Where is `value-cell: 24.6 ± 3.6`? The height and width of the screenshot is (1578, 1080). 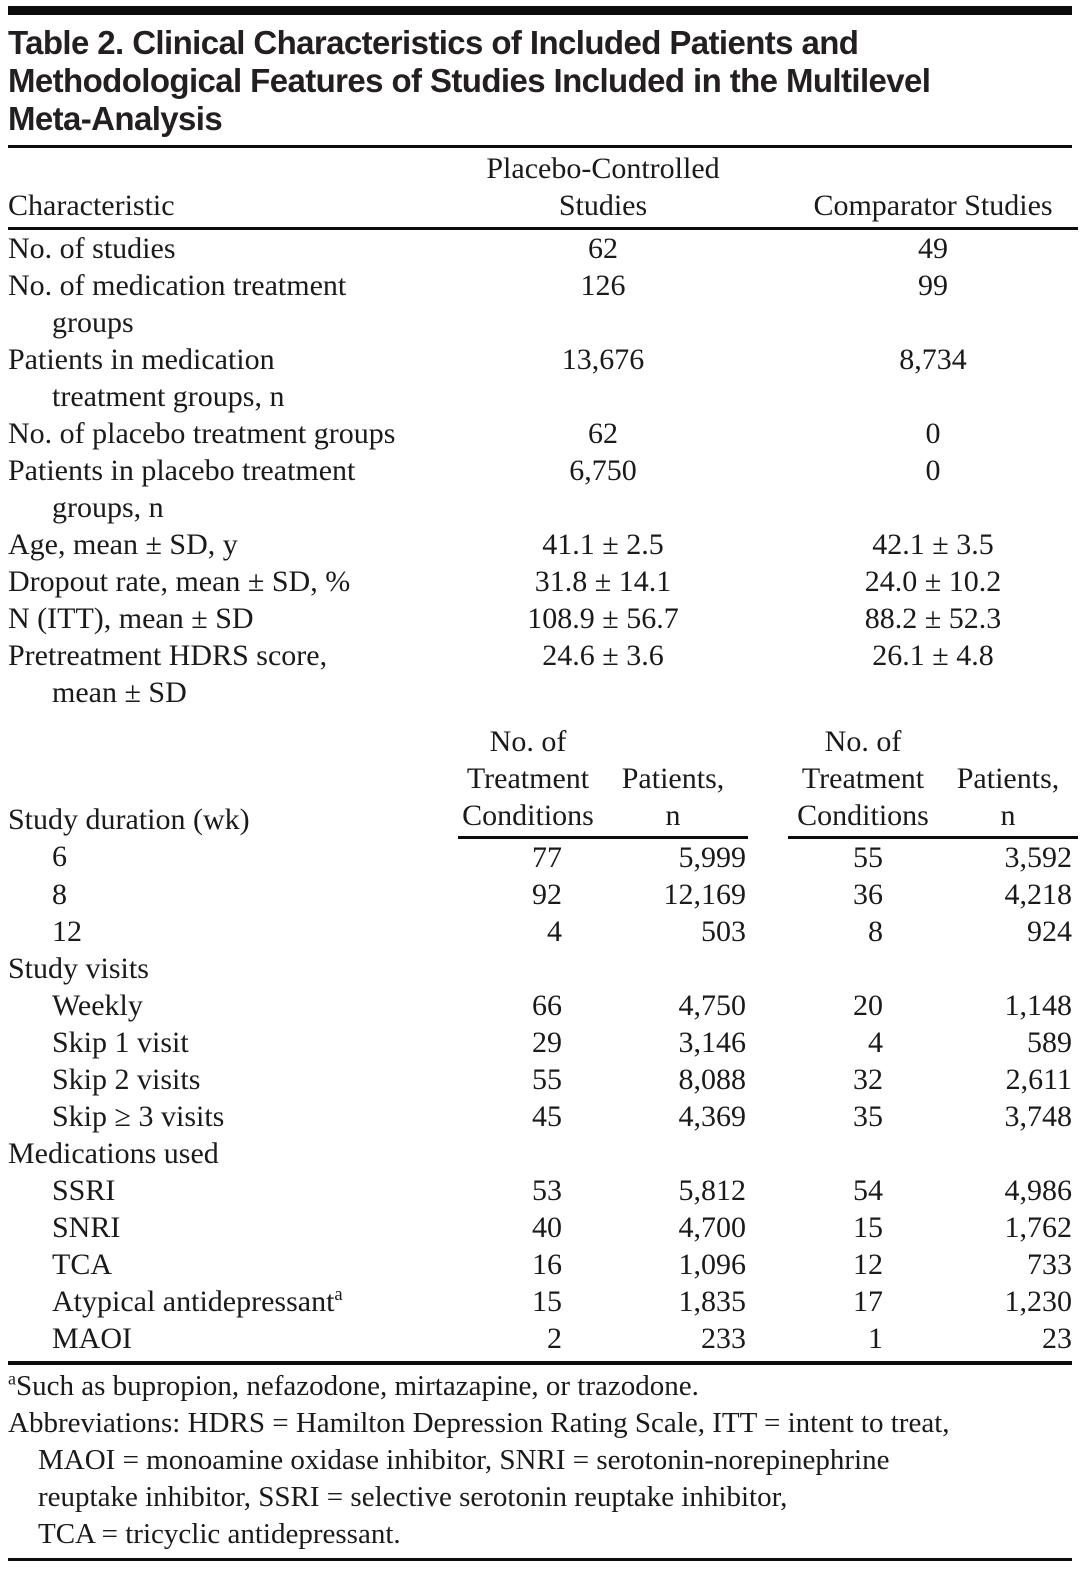 value-cell: 24.6 ± 3.6 is located at coordinates (603, 655).